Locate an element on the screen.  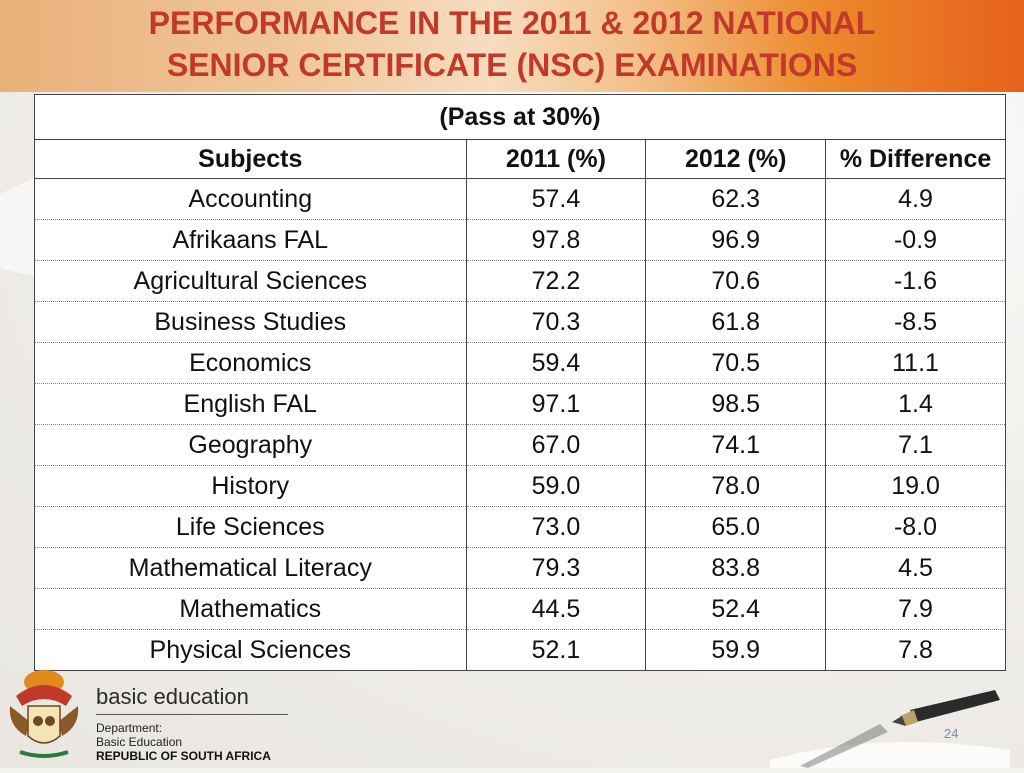
coat-of-arms-icon is located at coordinates (44, 714).